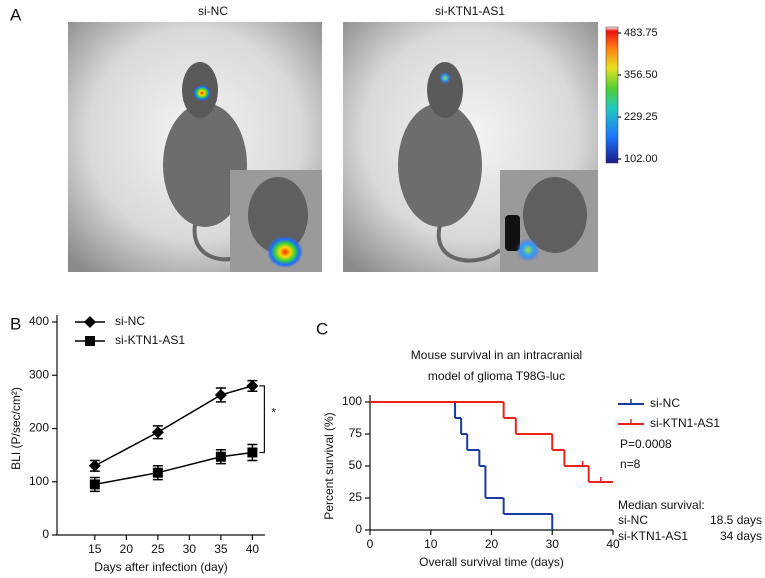  Describe the element at coordinates (16, 14) in the screenshot. I see `panel-label: A` at that location.